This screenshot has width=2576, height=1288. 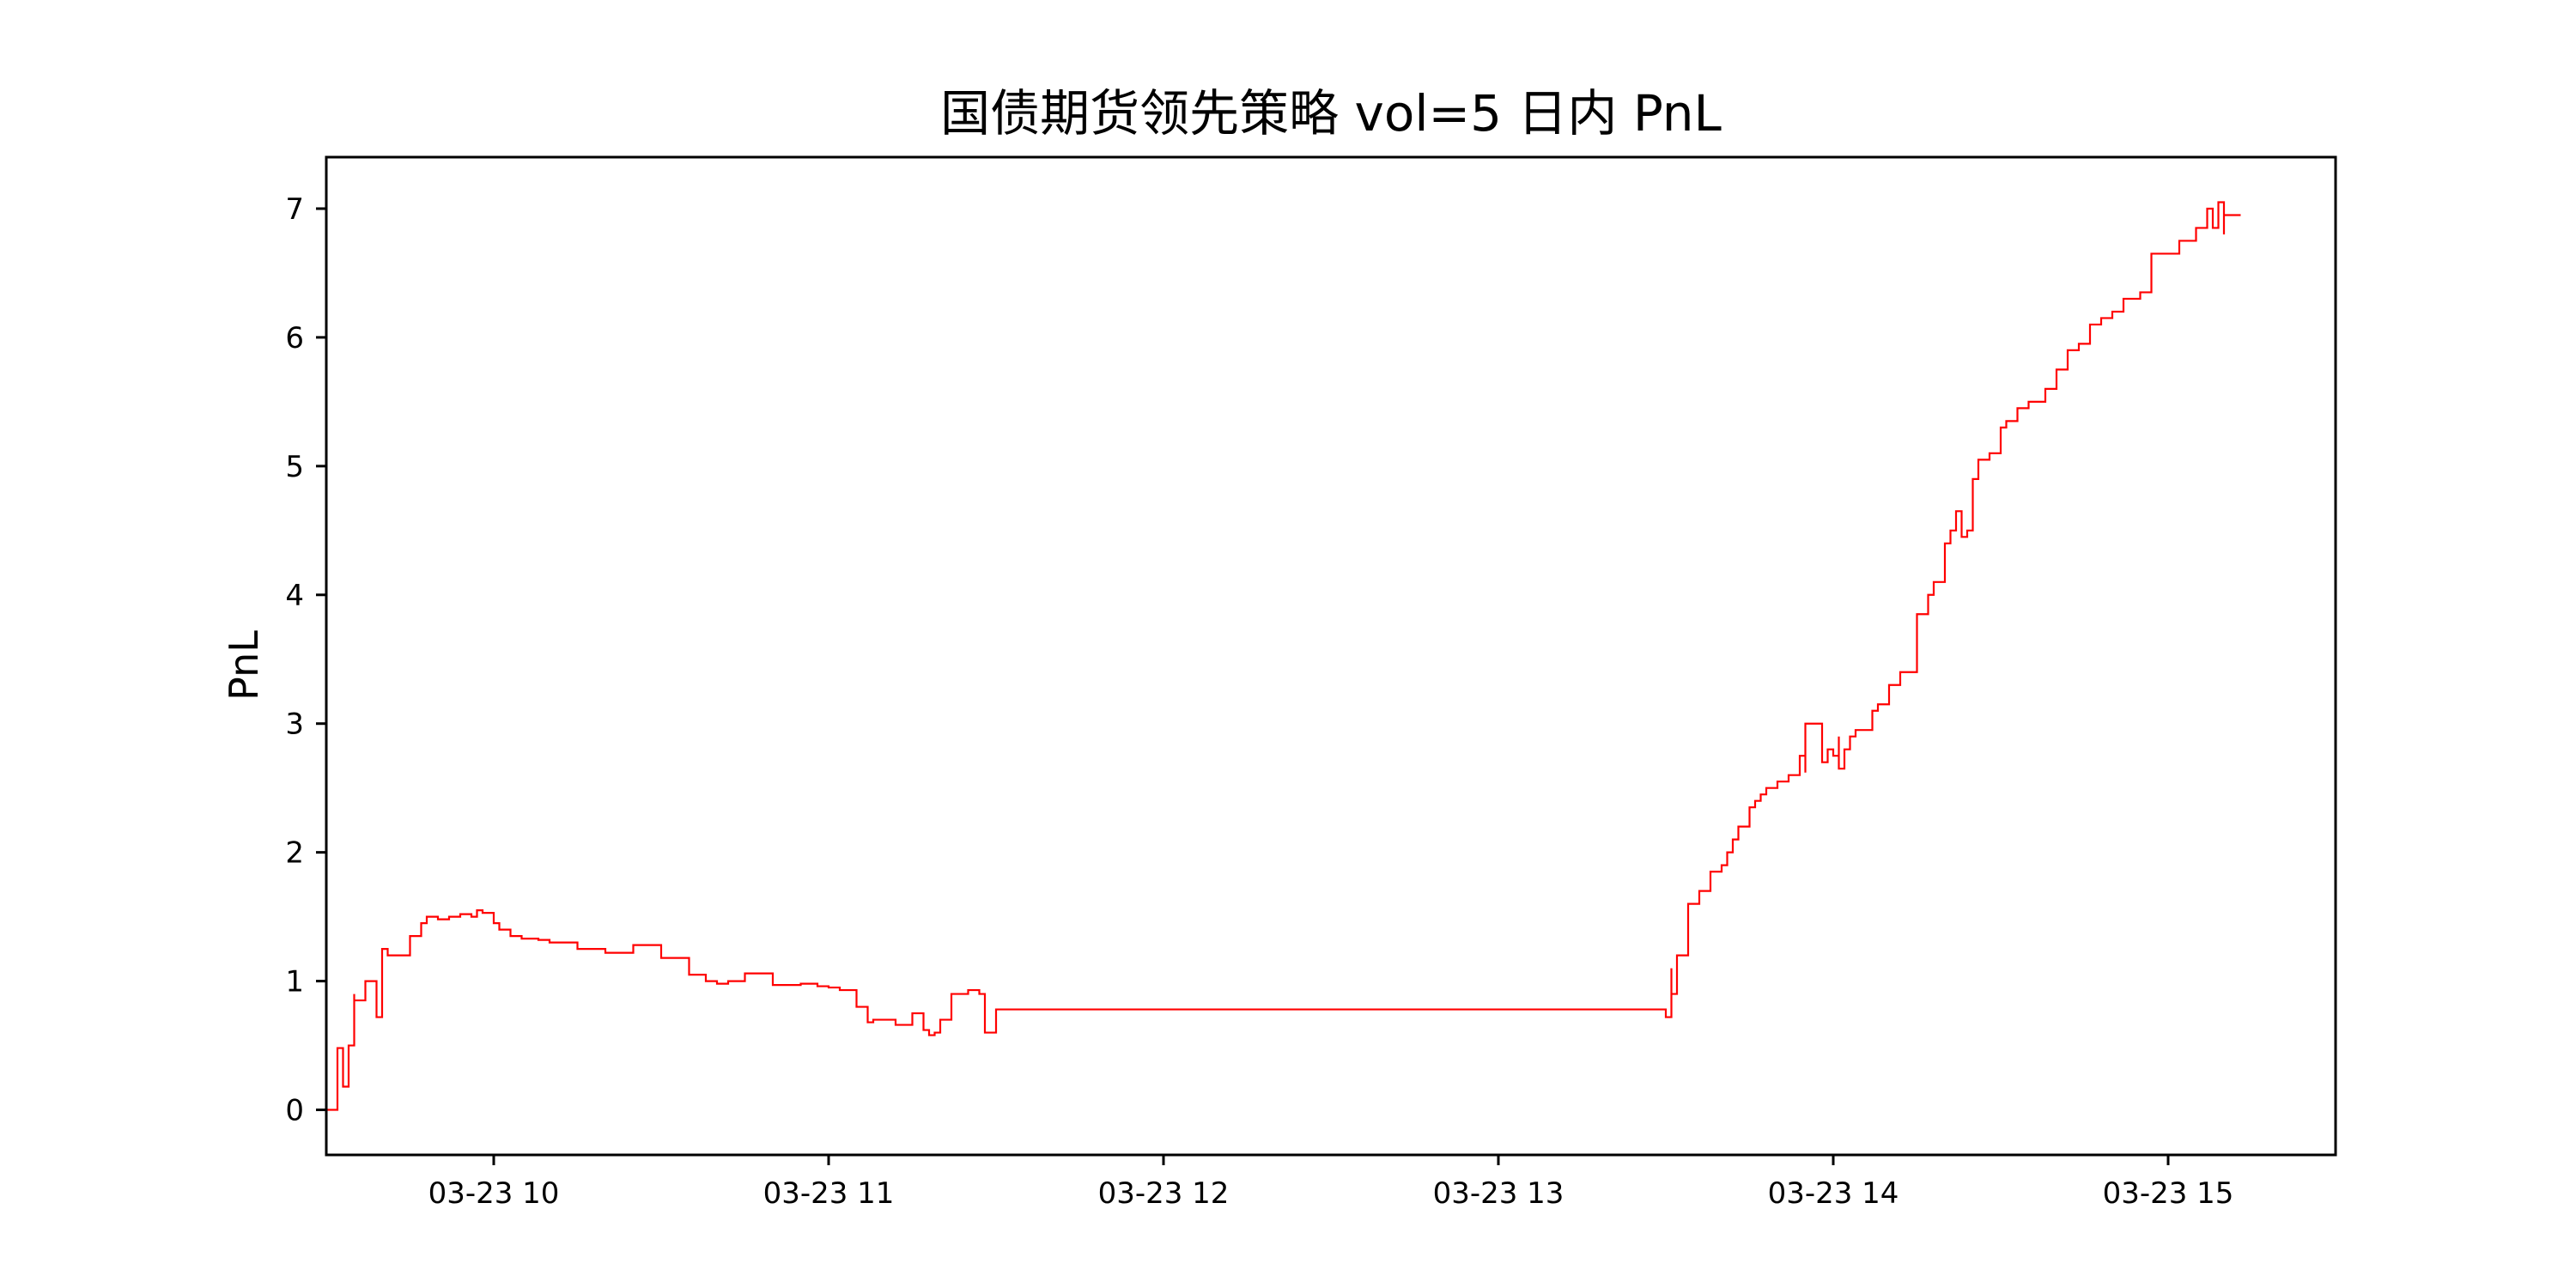 What do you see at coordinates (305, 660) in the screenshot?
I see `y-axis: 0 1 2 3 4 5 6 7` at bounding box center [305, 660].